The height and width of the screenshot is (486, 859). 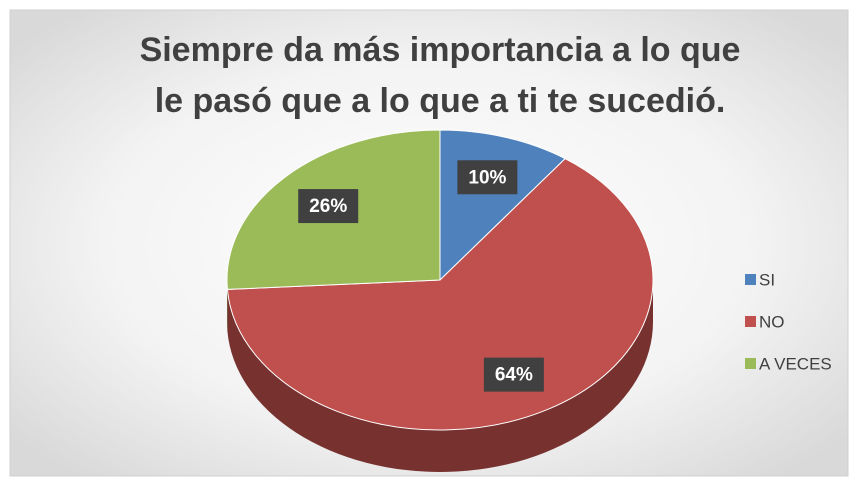 I want to click on legend-label: NO, so click(x=772, y=321).